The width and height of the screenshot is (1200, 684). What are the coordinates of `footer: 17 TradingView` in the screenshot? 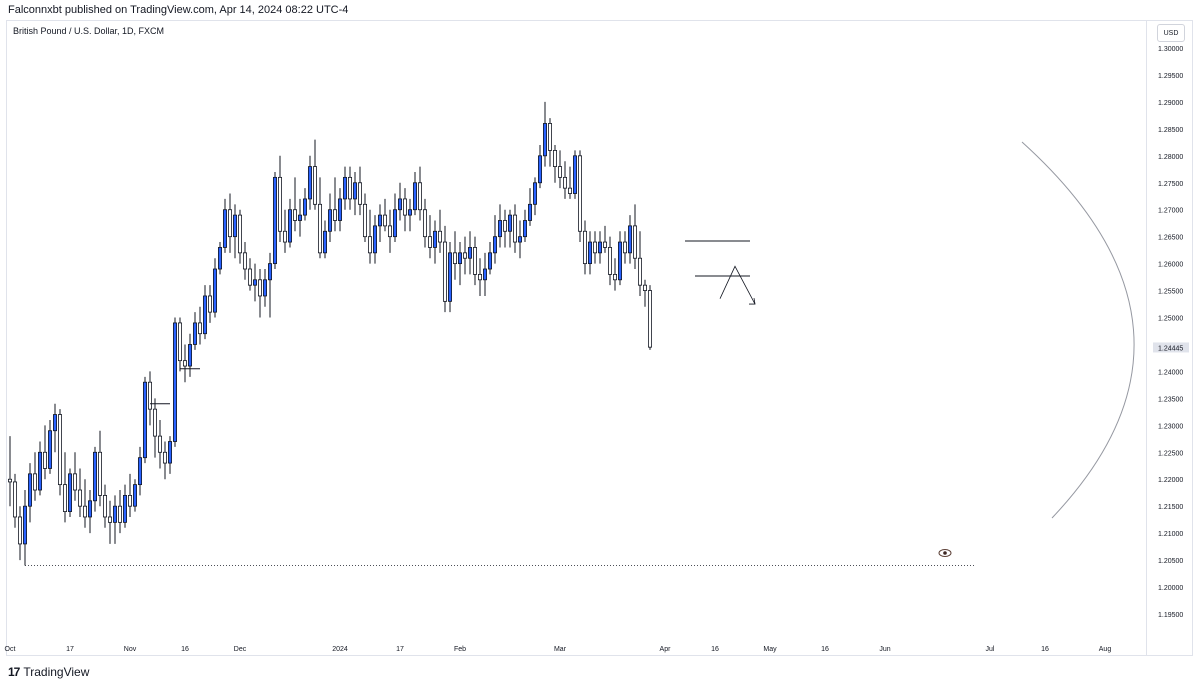 It's located at (48, 672).